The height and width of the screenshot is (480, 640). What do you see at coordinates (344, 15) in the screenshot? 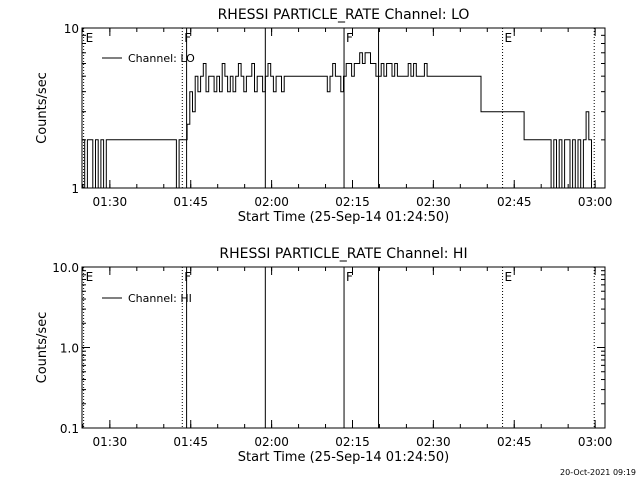
I see `chart-title: RHESSI PARTICLE_RATE Channel: LO` at bounding box center [344, 15].